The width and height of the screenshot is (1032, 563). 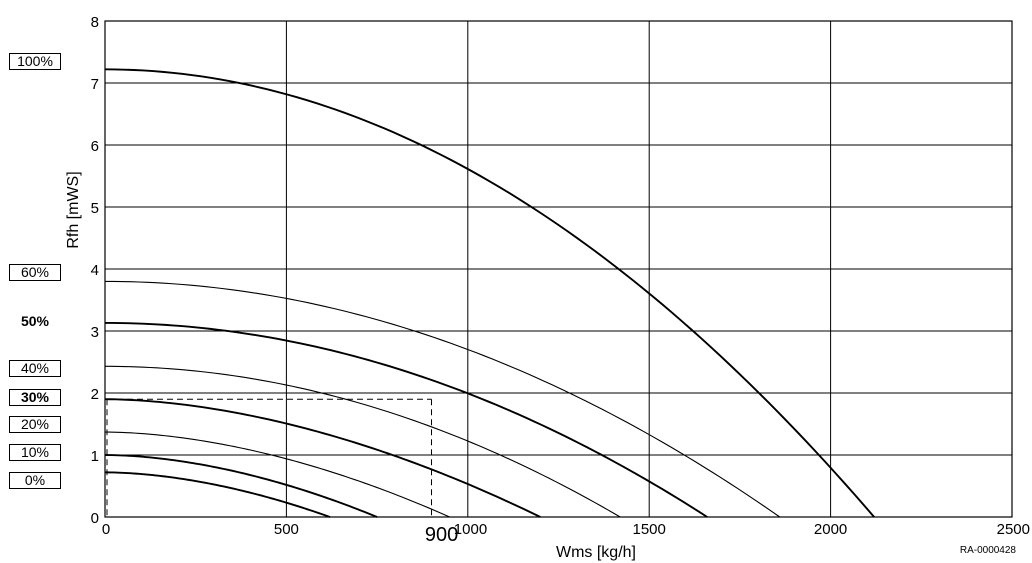 I want to click on x-tick-label: 0, so click(x=106, y=529).